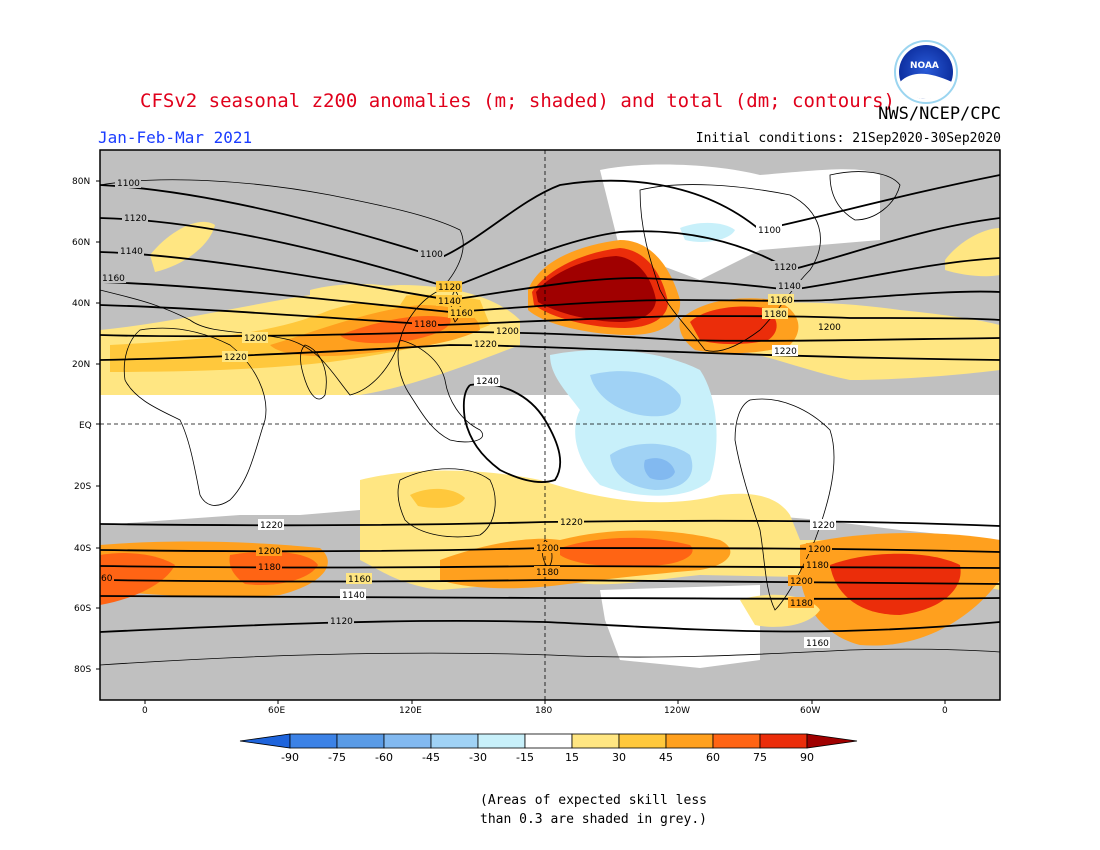 The image size is (1100, 850). Describe the element at coordinates (81, 304) in the screenshot. I see `lat-label: 40N` at that location.